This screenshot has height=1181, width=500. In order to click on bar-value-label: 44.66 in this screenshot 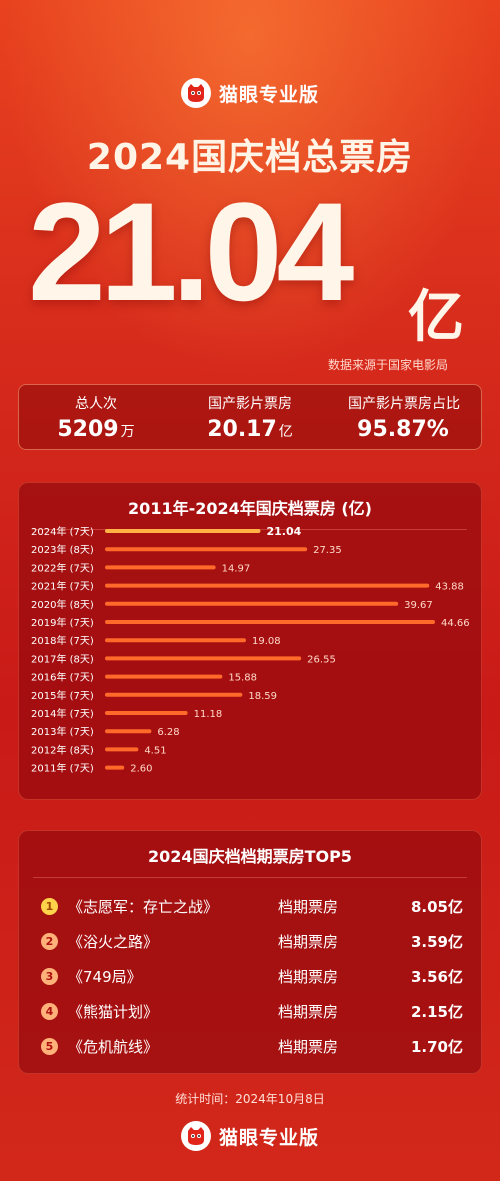, I will do `click(455, 623)`.